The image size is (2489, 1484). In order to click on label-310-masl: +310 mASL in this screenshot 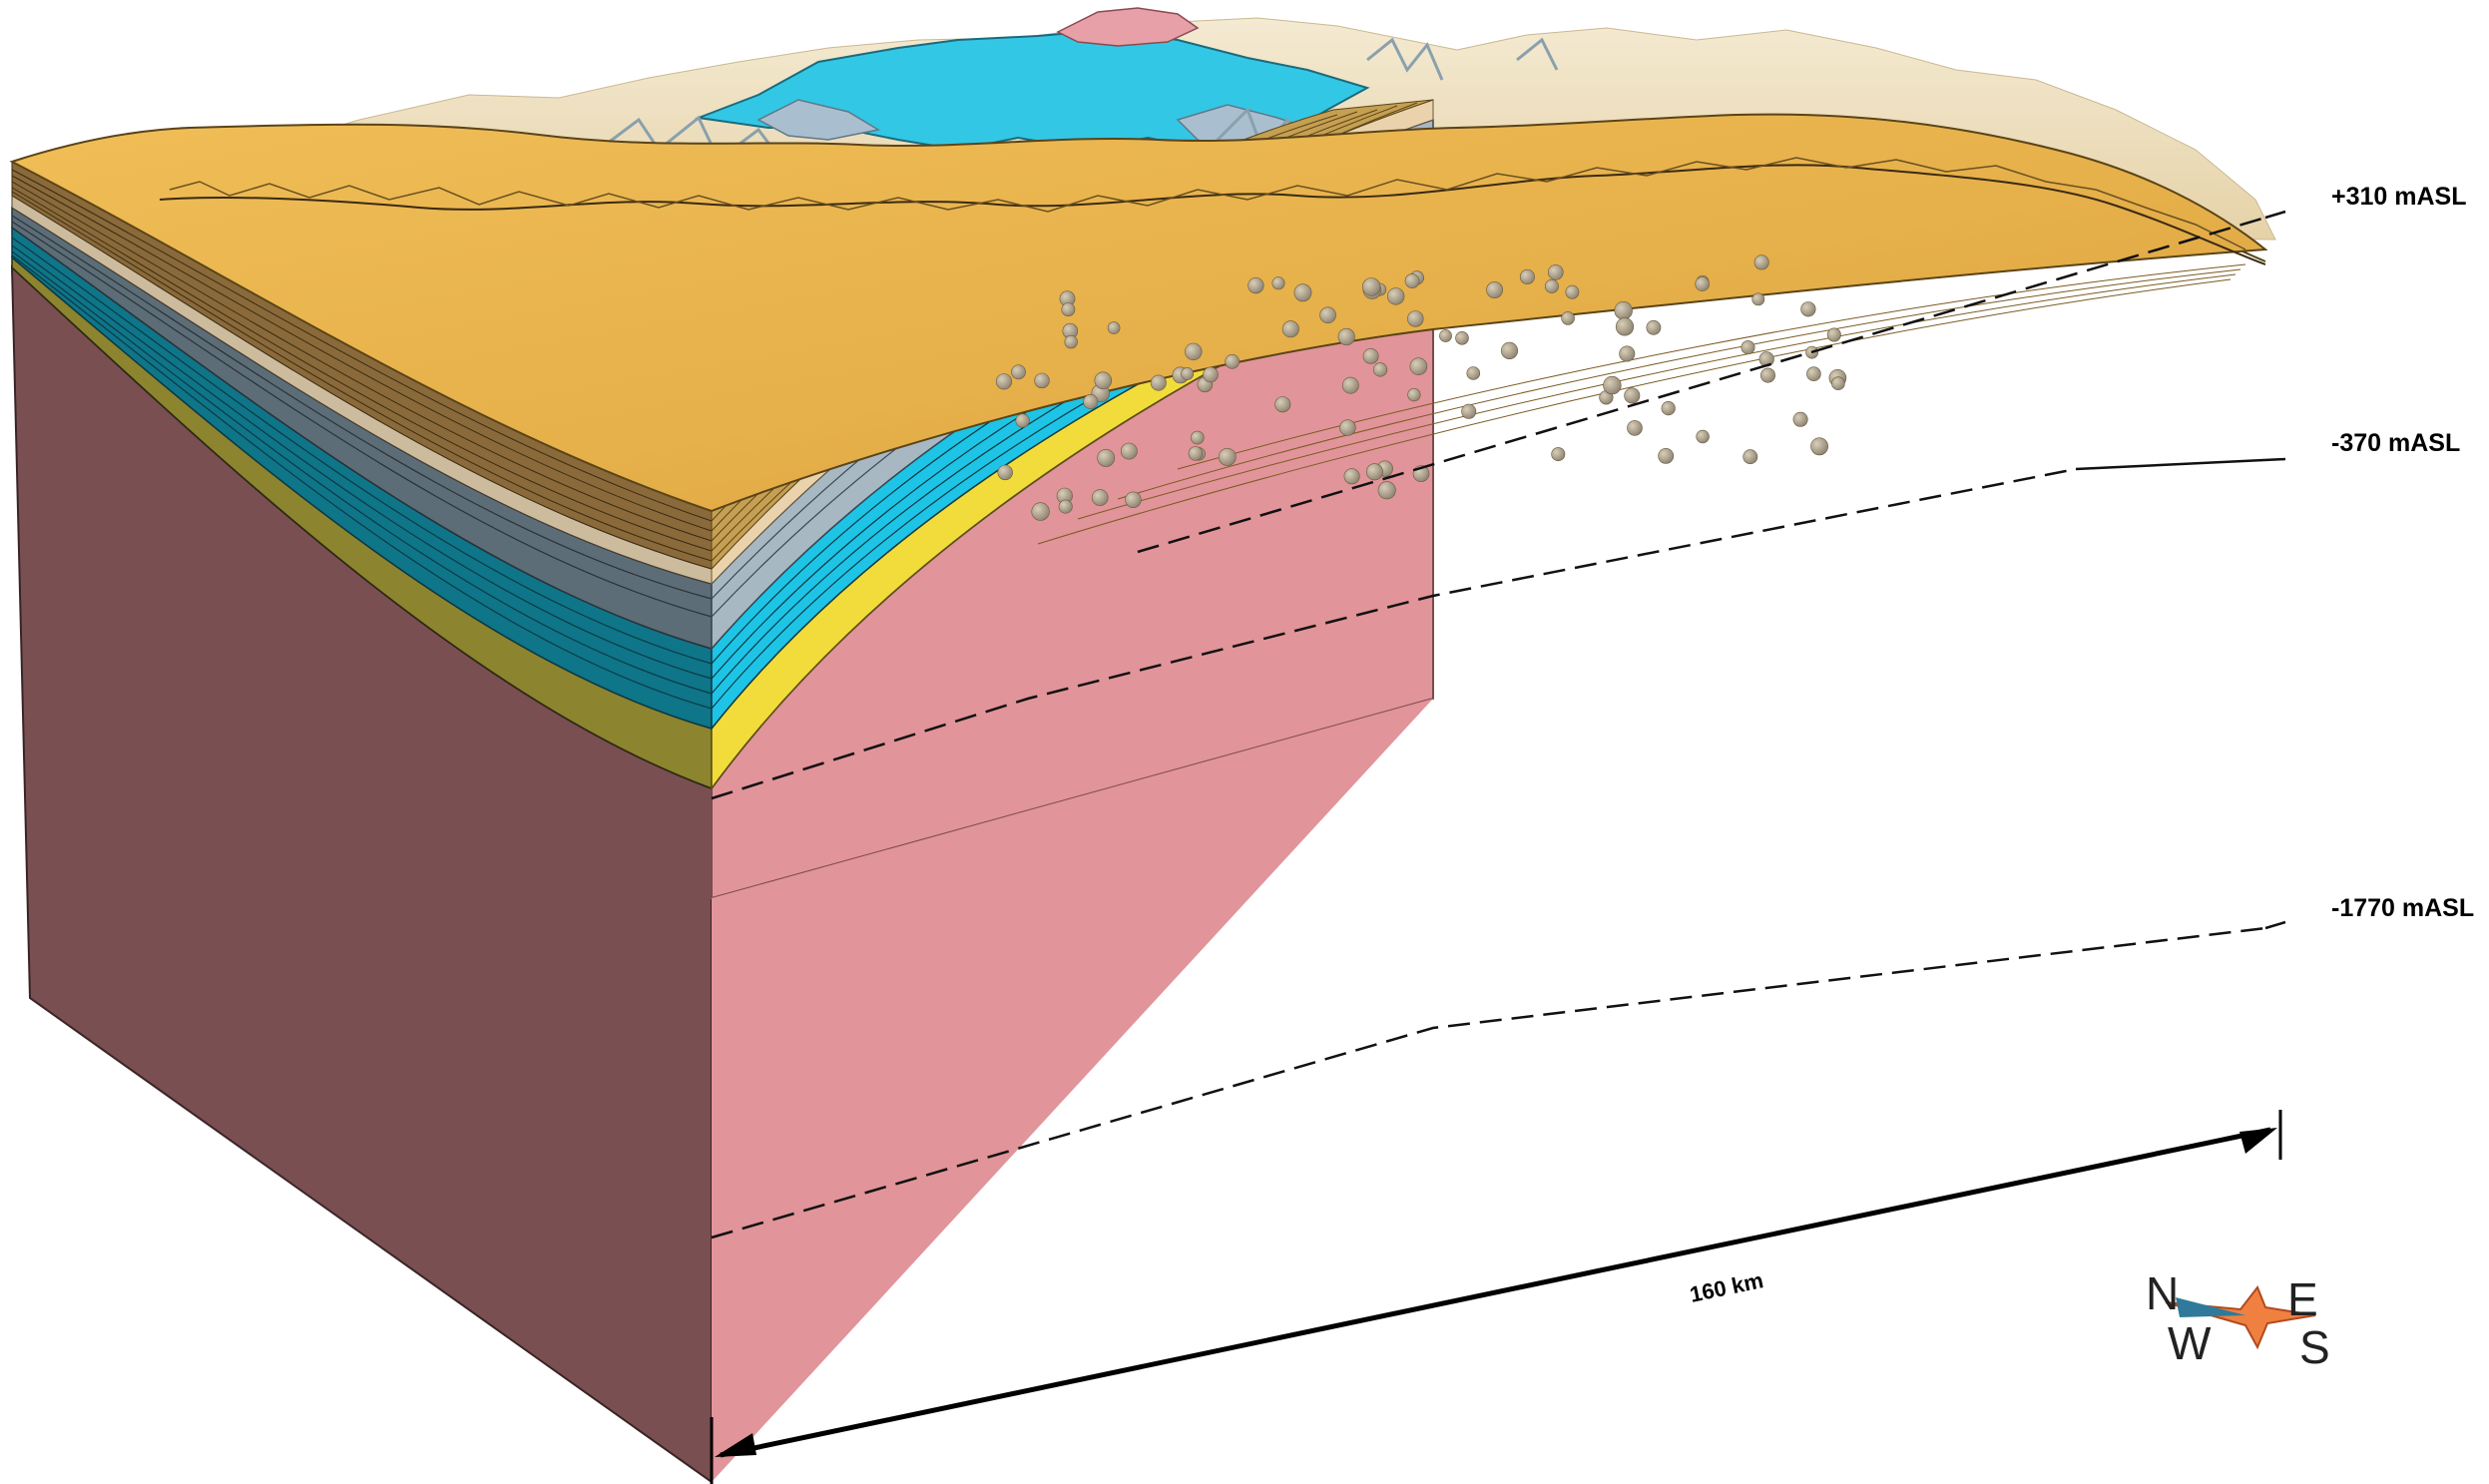, I will do `click(2399, 197)`.